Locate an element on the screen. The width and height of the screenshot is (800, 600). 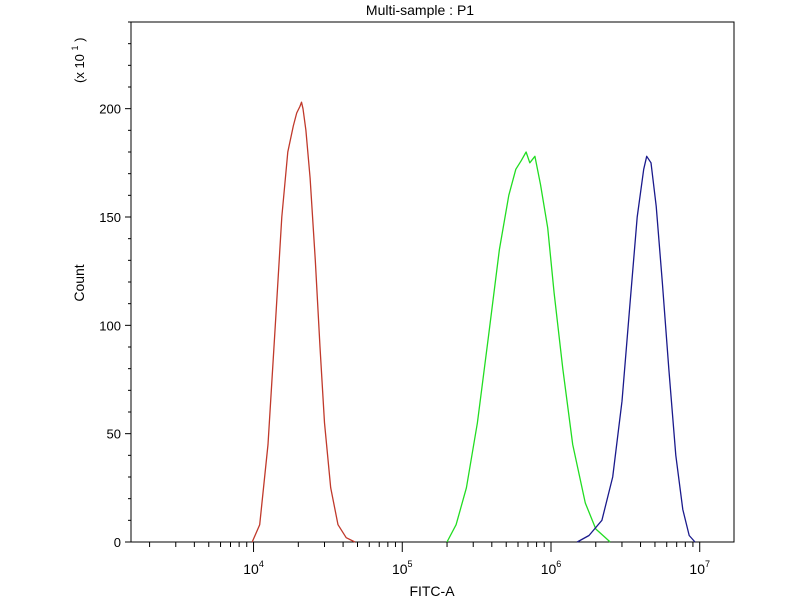
y-tick-label: 150 is located at coordinates (110, 217).